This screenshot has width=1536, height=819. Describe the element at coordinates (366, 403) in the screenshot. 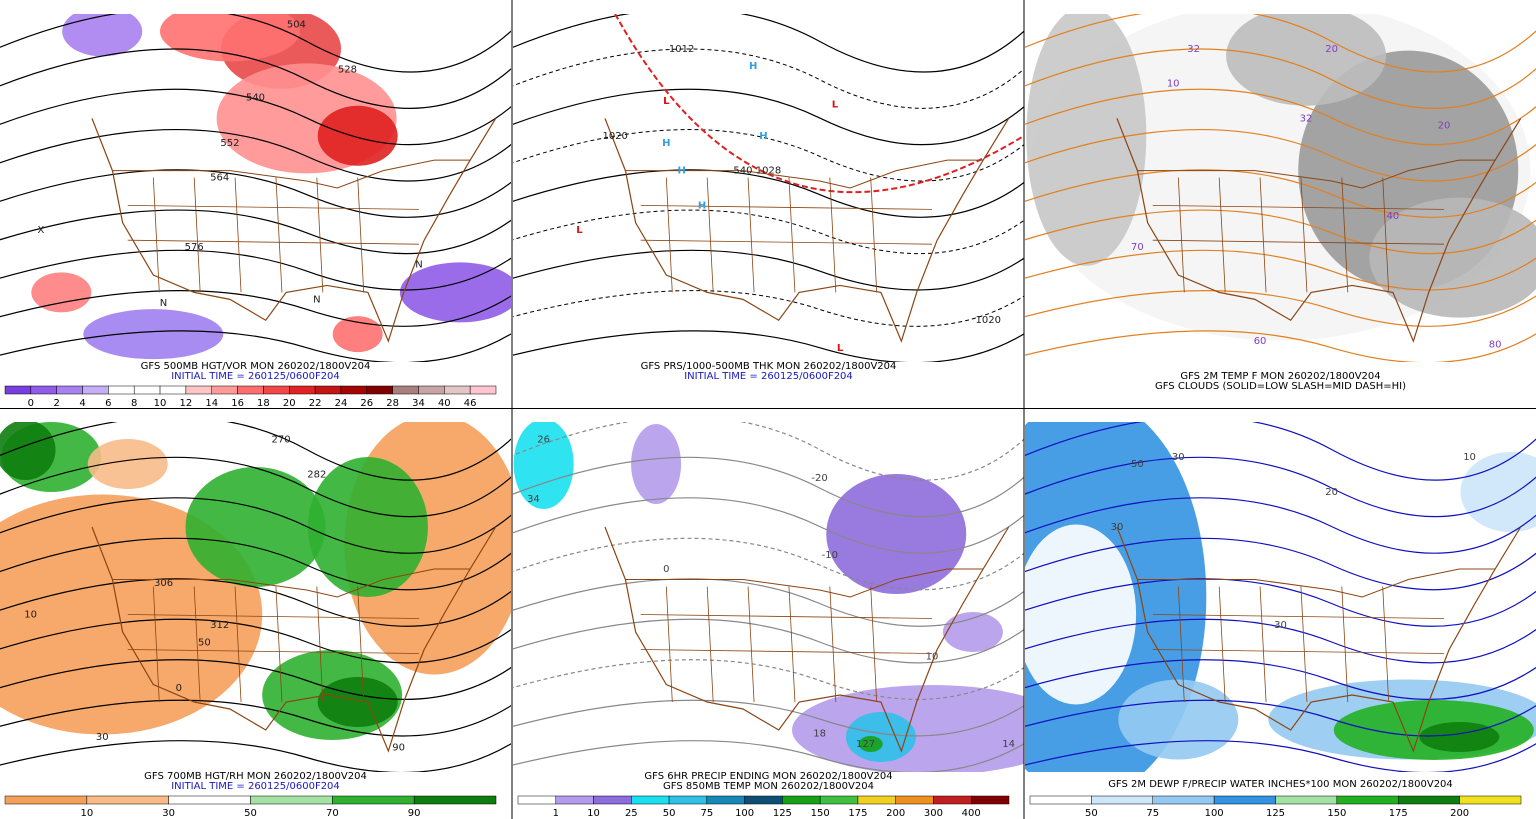

I see `colorbar-label: 26` at that location.